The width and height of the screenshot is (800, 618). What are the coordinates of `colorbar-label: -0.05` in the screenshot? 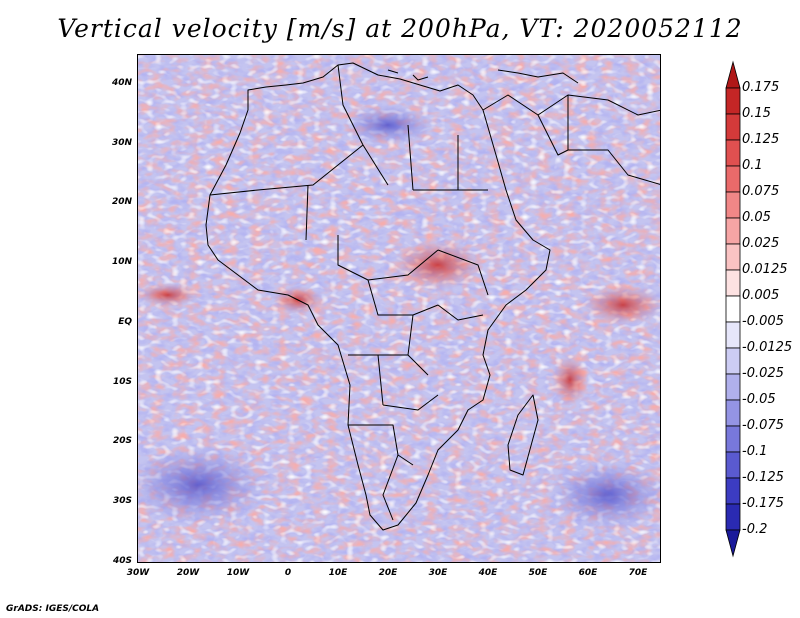 It's located at (759, 399).